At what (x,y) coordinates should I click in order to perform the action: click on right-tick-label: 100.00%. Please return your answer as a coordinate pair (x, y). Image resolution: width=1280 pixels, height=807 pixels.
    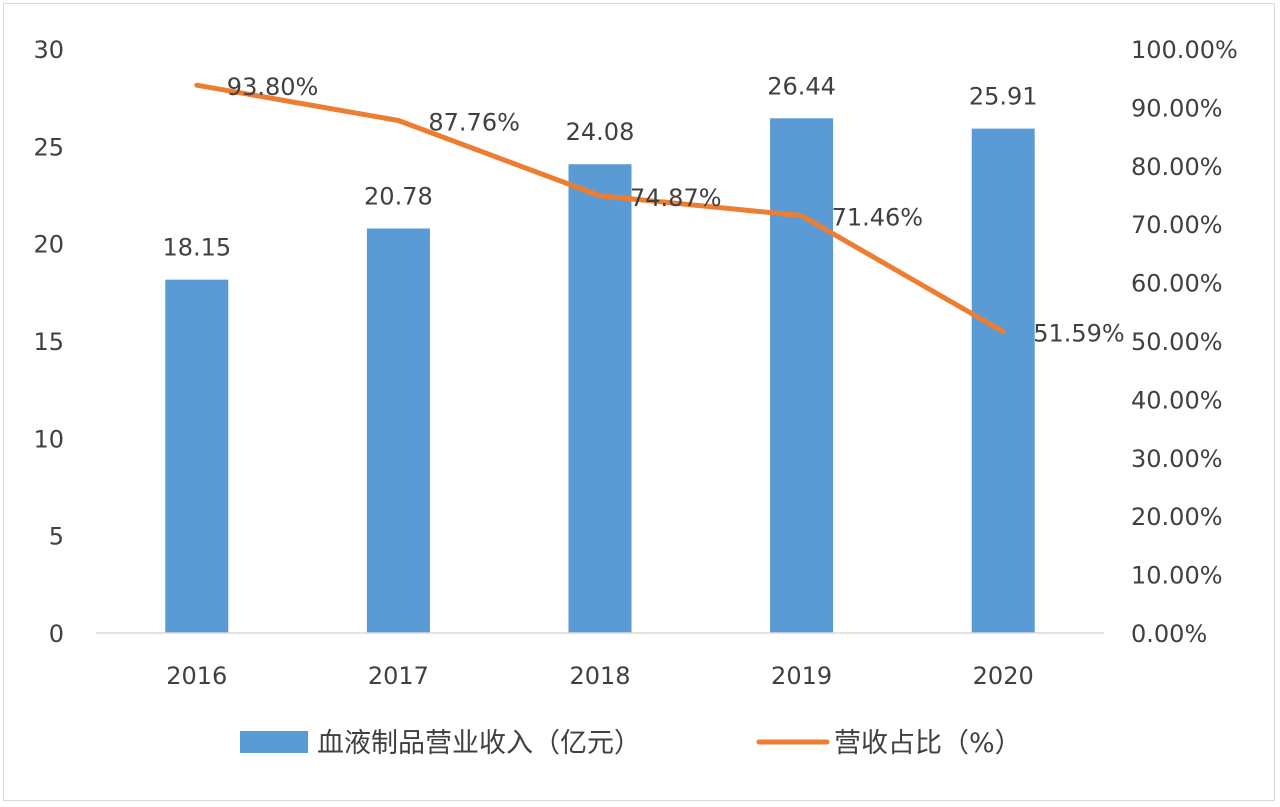
    Looking at the image, I should click on (1184, 50).